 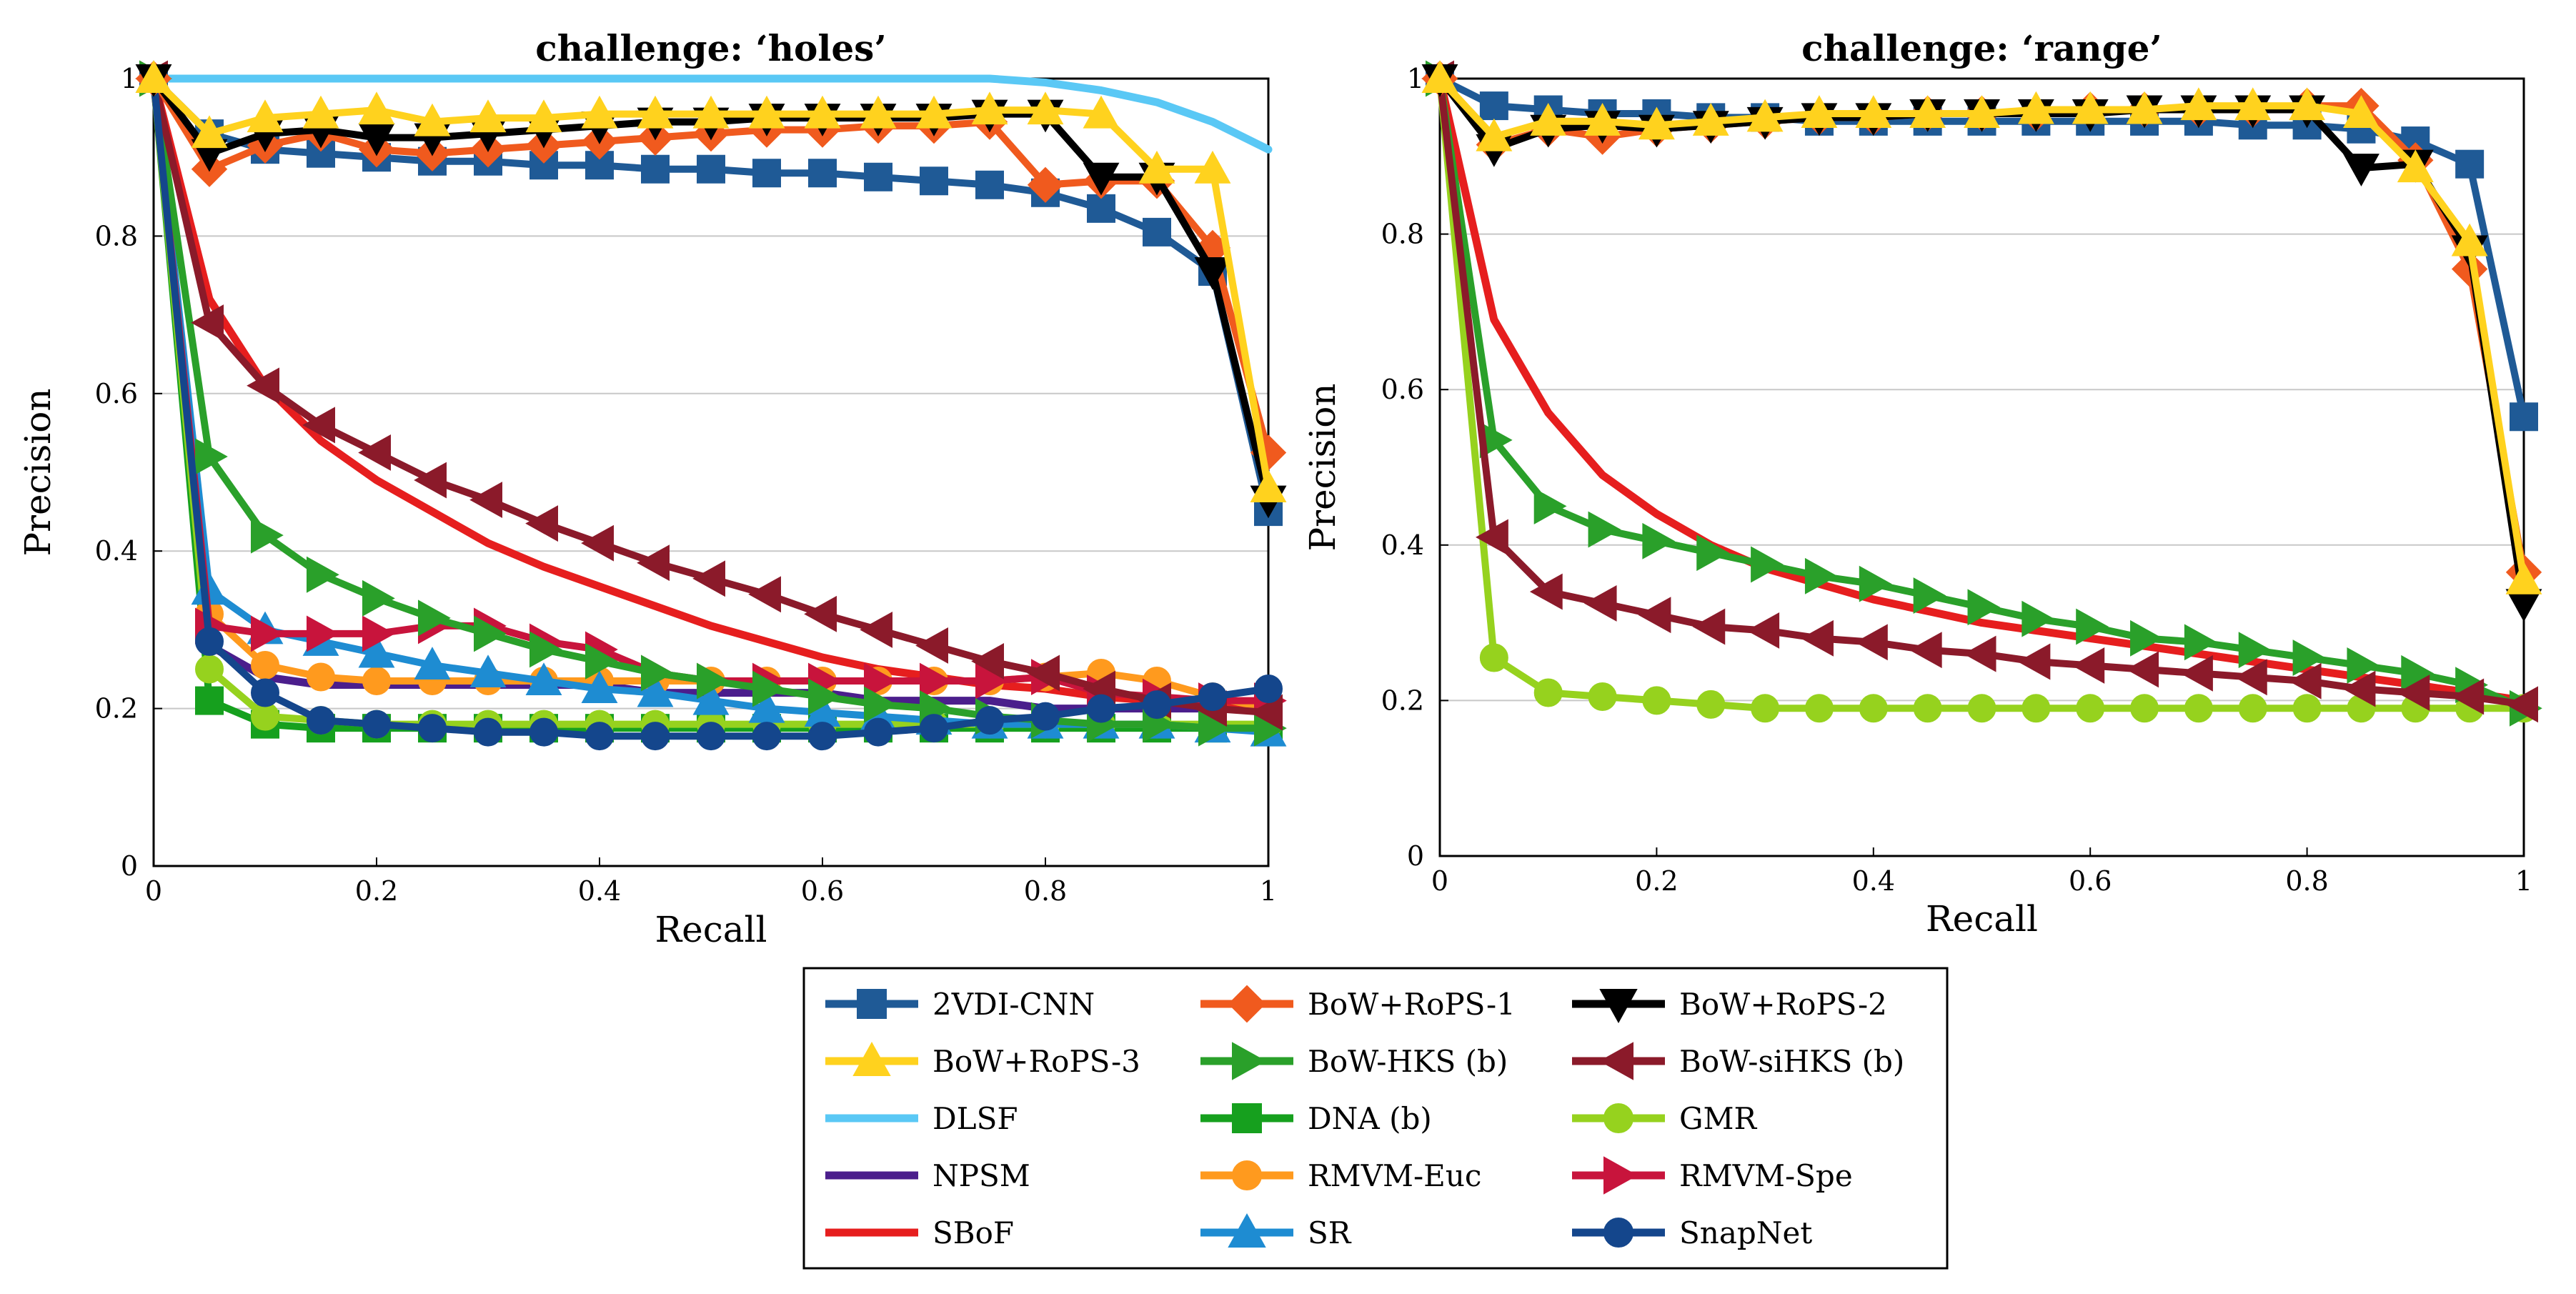 I want to click on legend-label: RMVM-Euc, so click(x=1394, y=1175).